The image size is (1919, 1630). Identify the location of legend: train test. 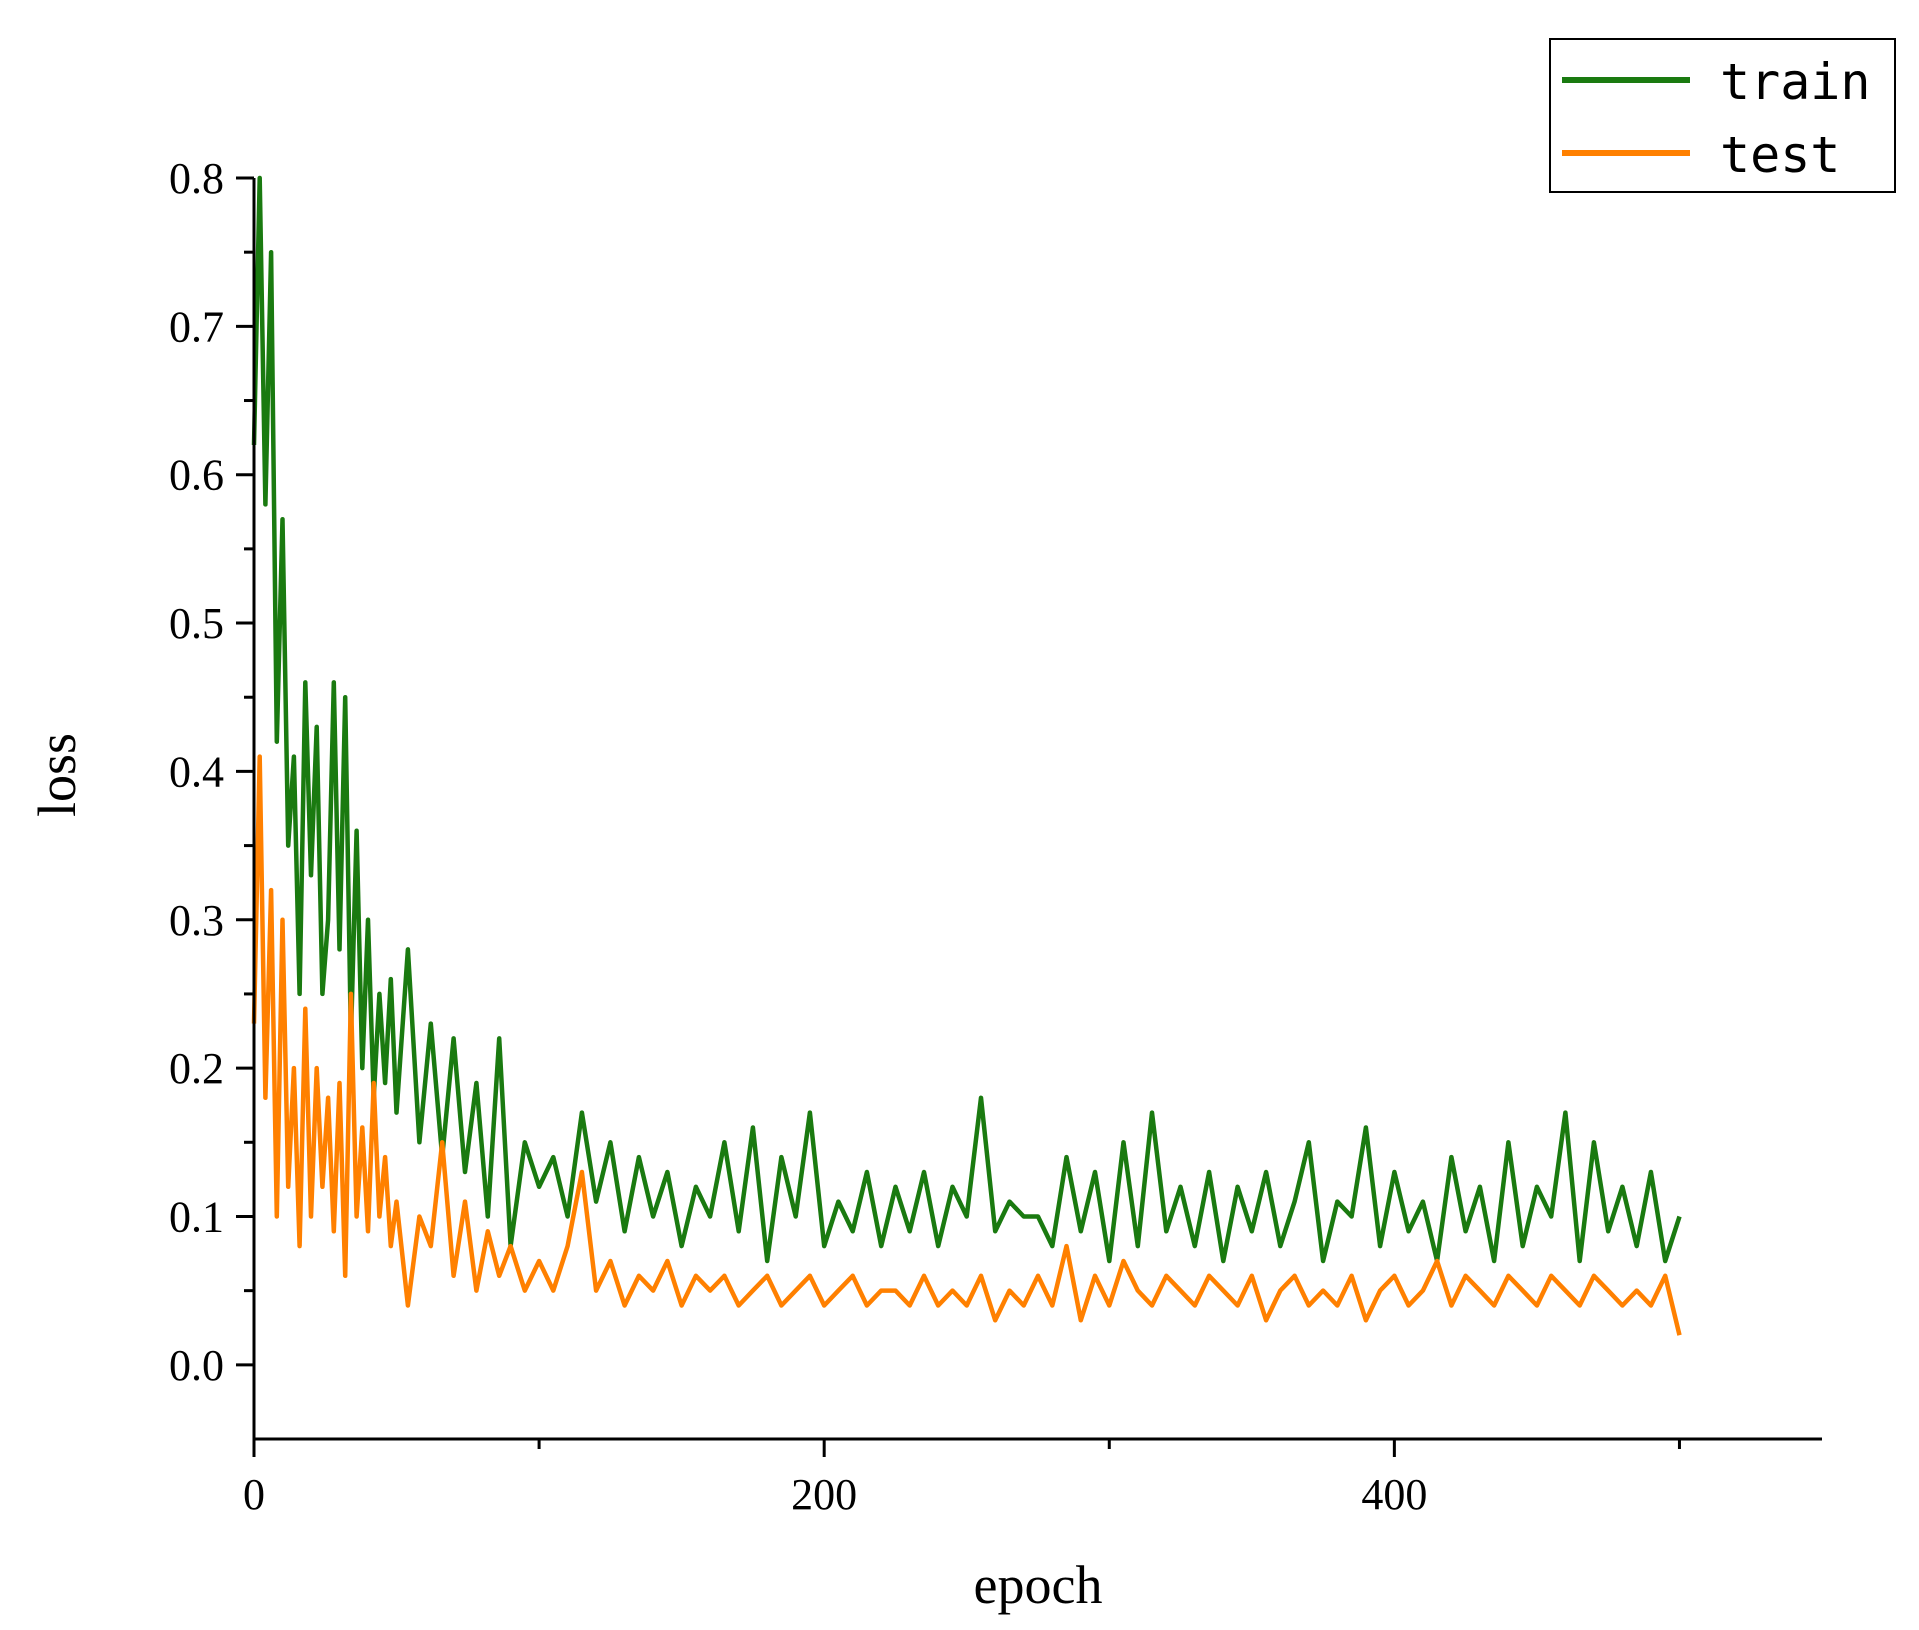
(1722, 115).